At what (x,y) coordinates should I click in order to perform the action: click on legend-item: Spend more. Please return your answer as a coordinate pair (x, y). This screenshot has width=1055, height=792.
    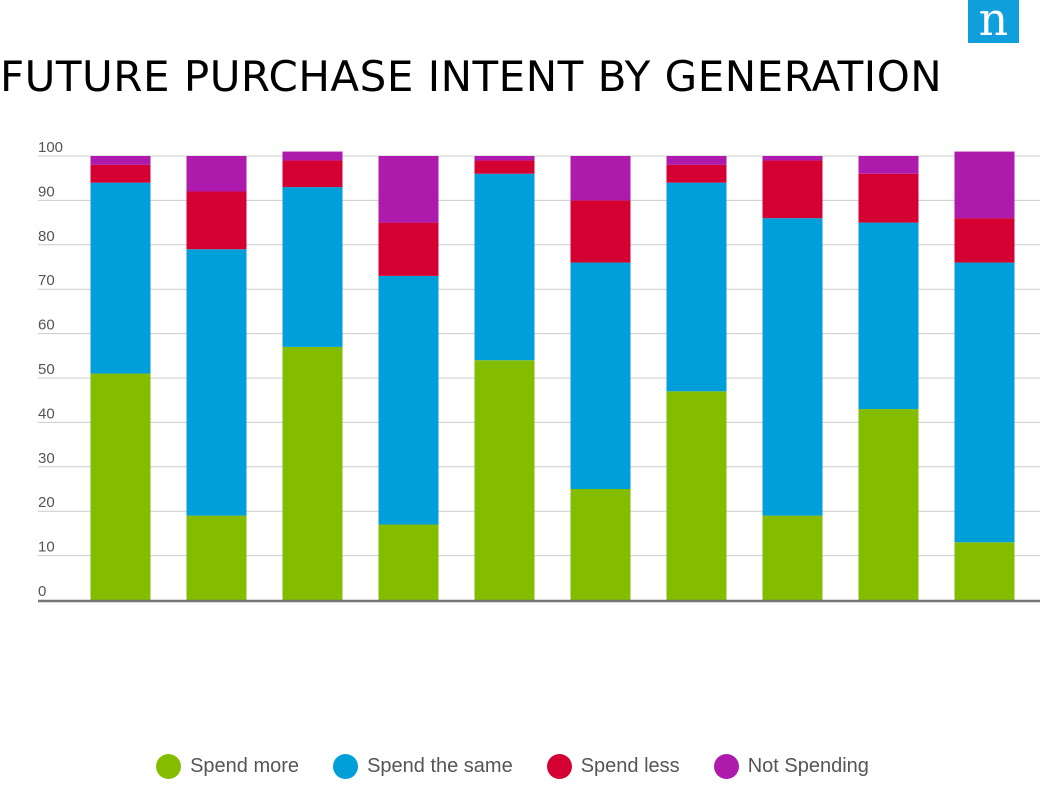
    Looking at the image, I should click on (227, 766).